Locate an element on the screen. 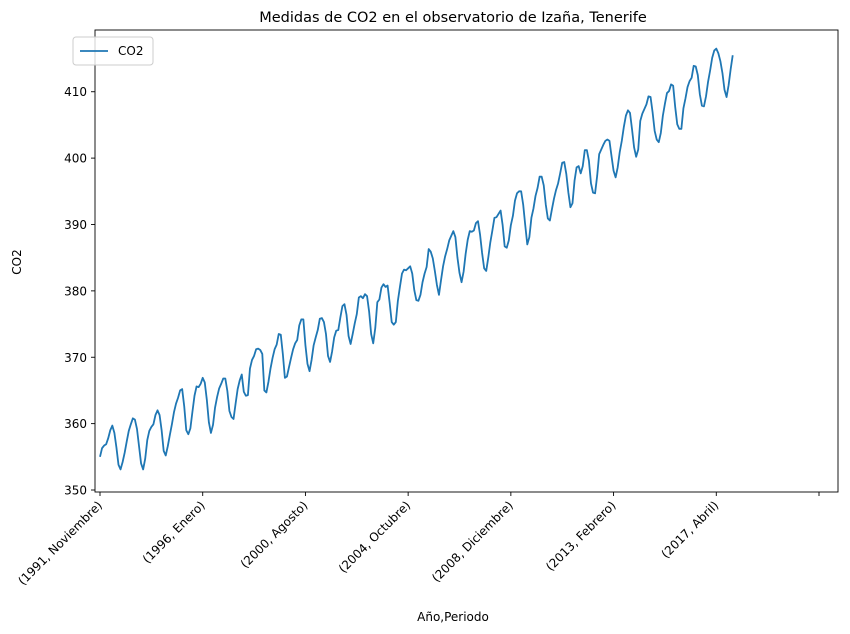  y-tick-label: 360 is located at coordinates (75, 424).